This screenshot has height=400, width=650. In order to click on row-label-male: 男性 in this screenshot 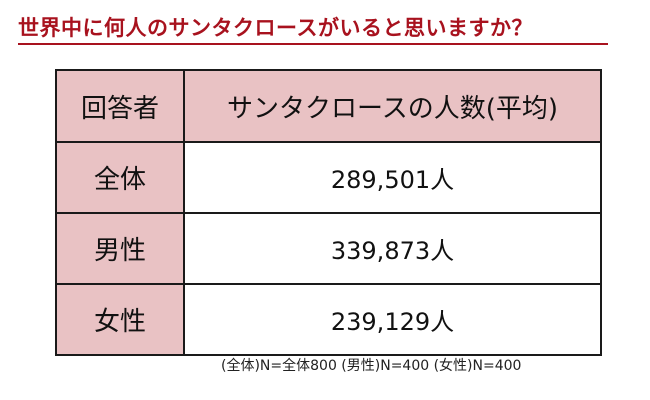, I will do `click(120, 248)`.